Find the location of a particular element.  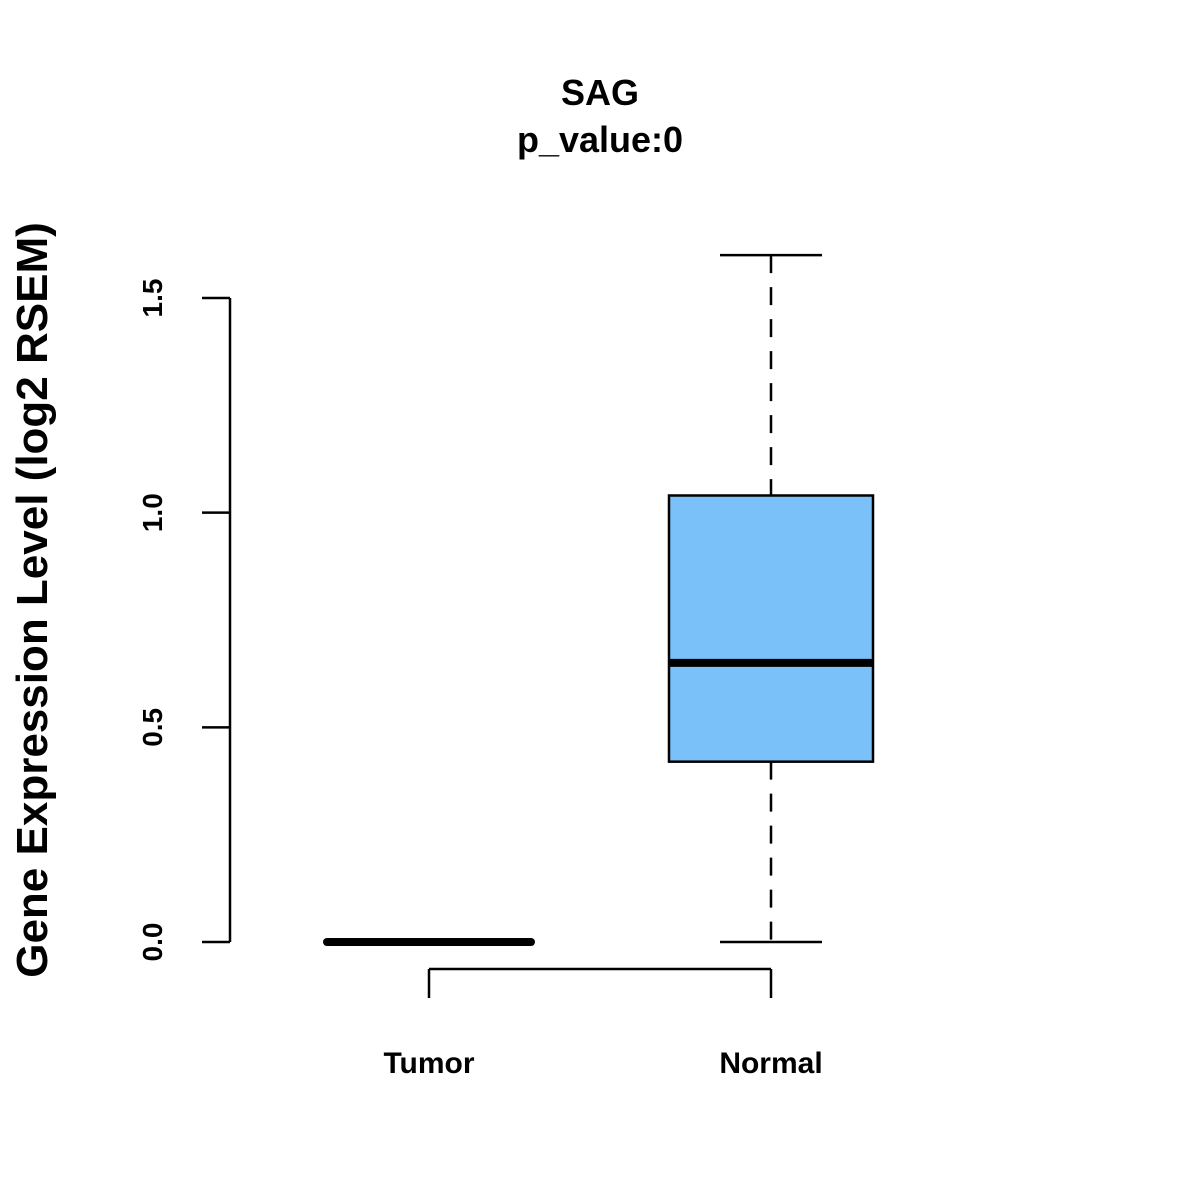

y-tick-label: 0.0 is located at coordinates (152, 942).